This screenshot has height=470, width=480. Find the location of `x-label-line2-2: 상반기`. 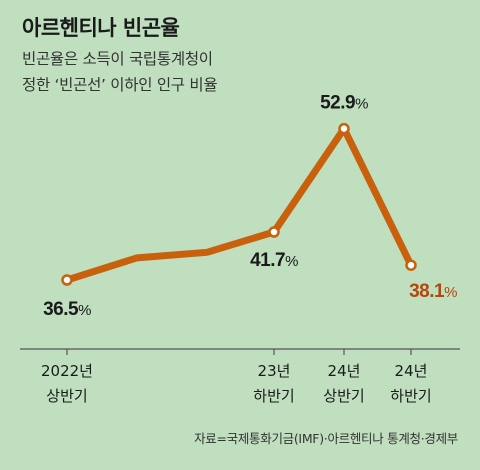

x-label-line2-2: 상반기 is located at coordinates (343, 396).